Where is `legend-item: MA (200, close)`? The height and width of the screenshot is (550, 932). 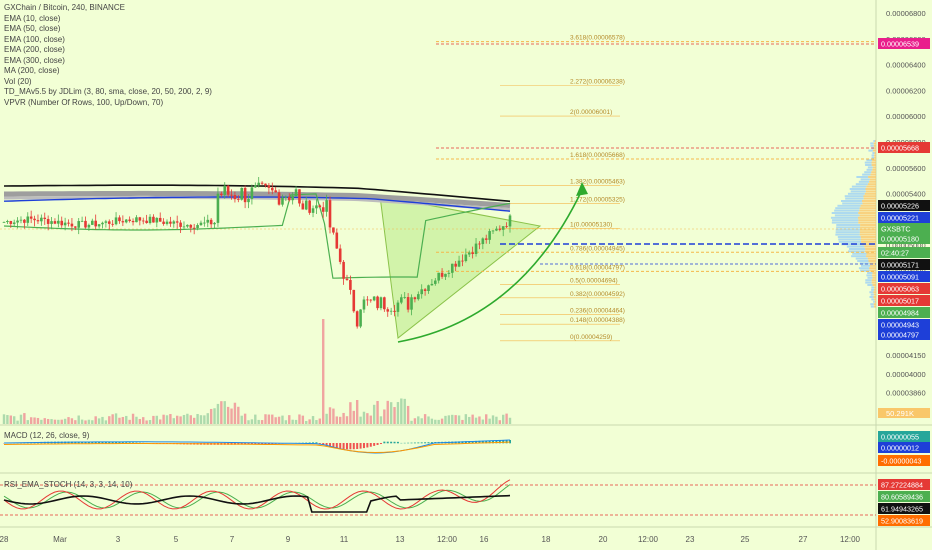
legend-item: MA (200, close) is located at coordinates (32, 70).